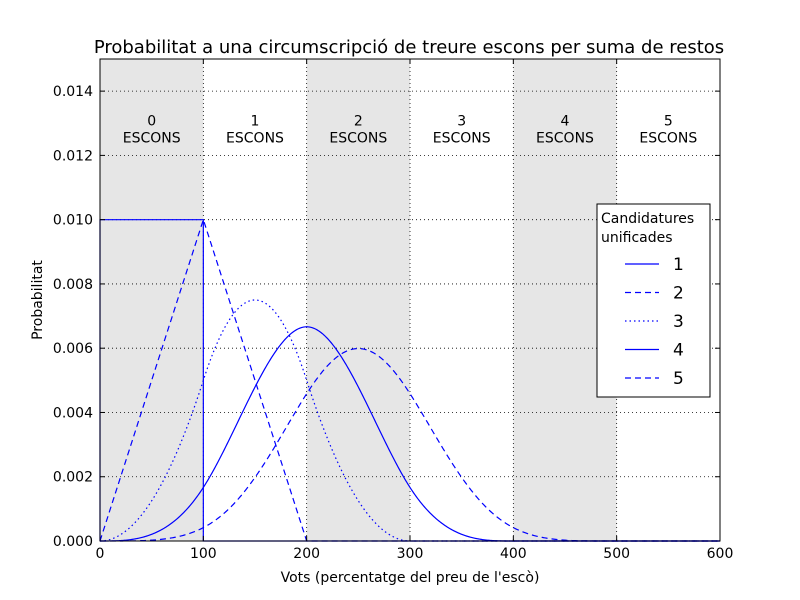 The height and width of the screenshot is (600, 800). Describe the element at coordinates (73, 285) in the screenshot. I see `y-tick-label: 0.008` at that location.